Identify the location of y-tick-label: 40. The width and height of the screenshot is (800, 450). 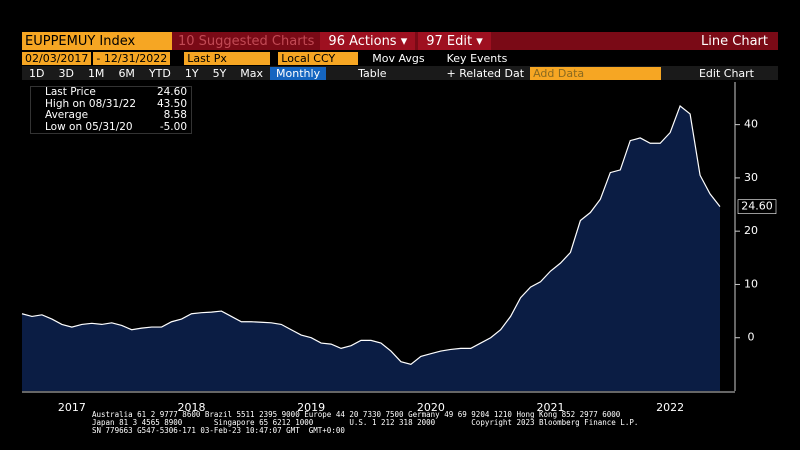
(751, 124).